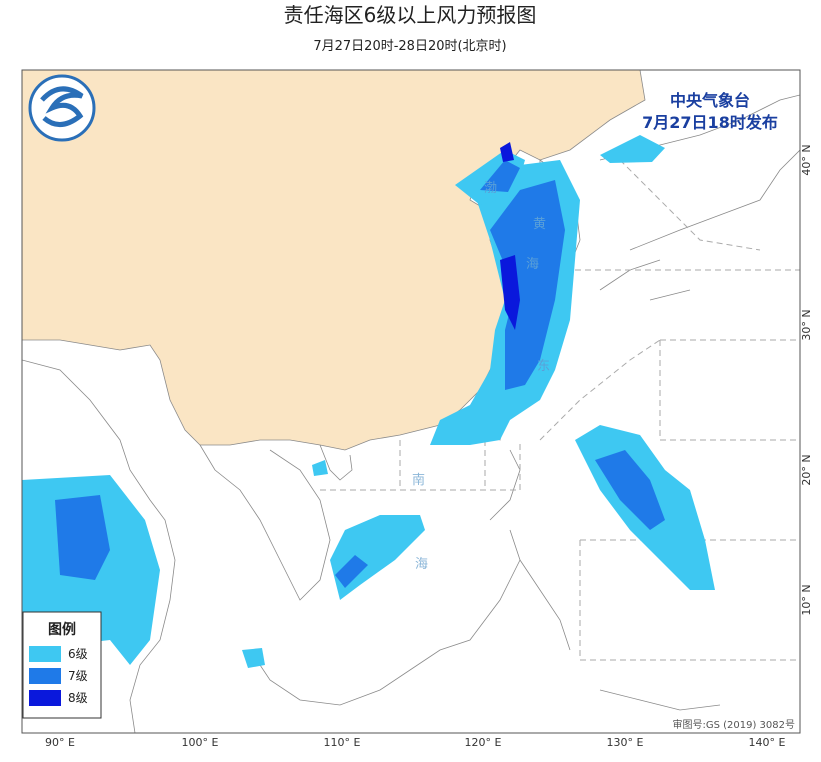  What do you see at coordinates (806, 159) in the screenshot?
I see `latitude-label: 40° N` at bounding box center [806, 159].